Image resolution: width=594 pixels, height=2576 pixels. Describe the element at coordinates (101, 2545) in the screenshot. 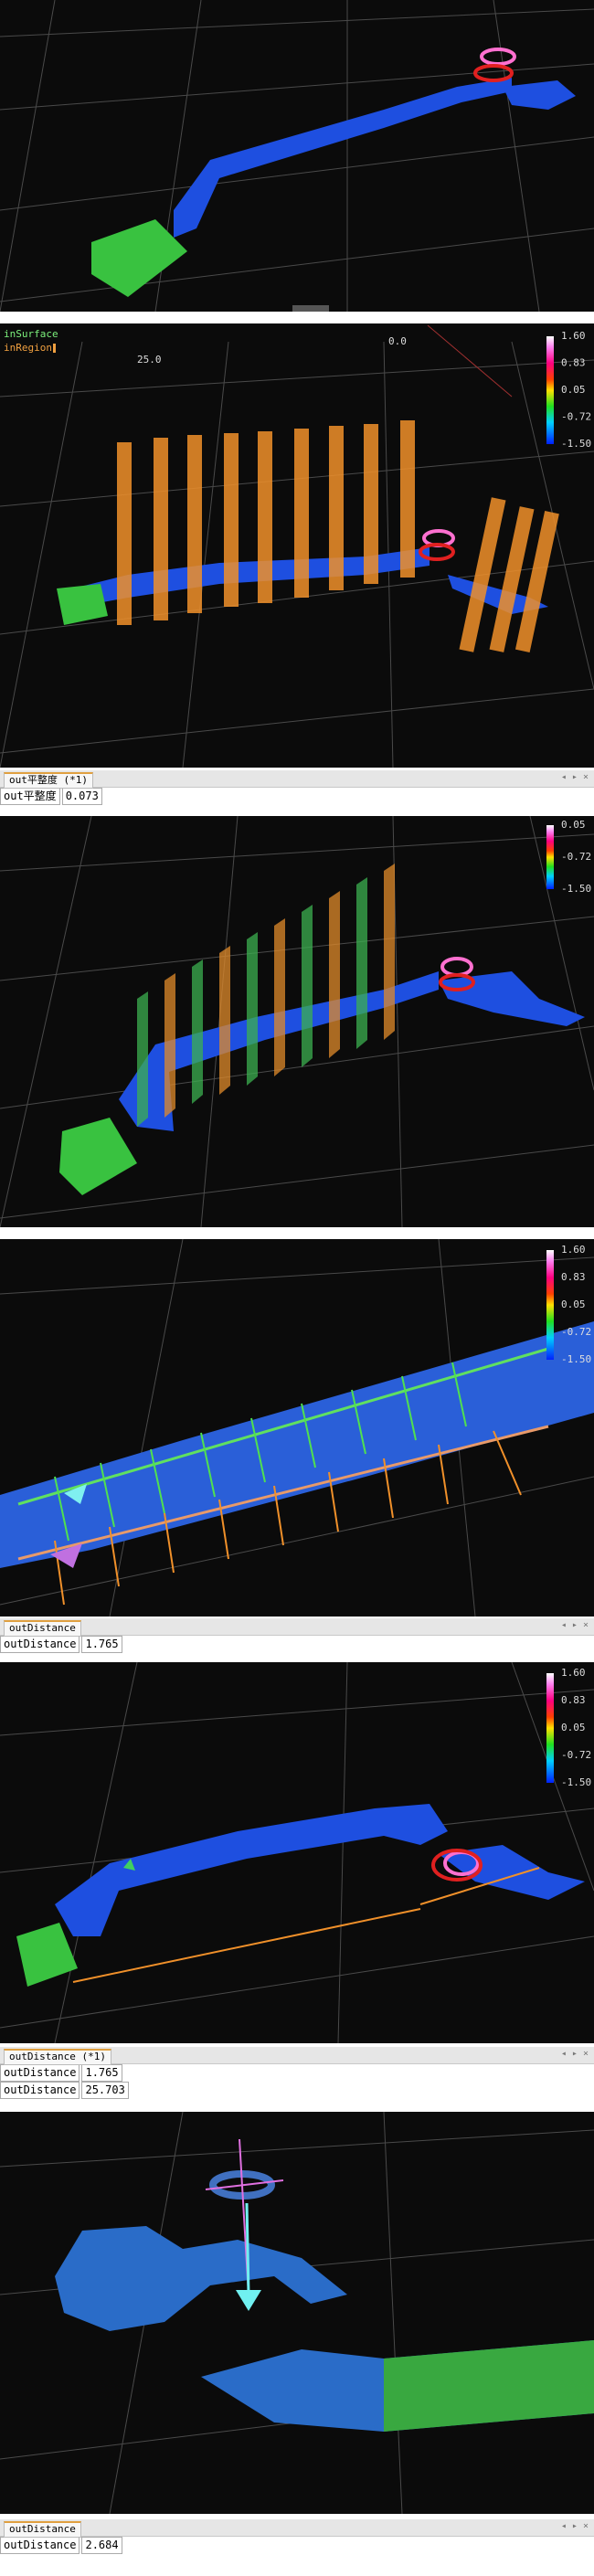

I see `result-value: 2.684` at that location.